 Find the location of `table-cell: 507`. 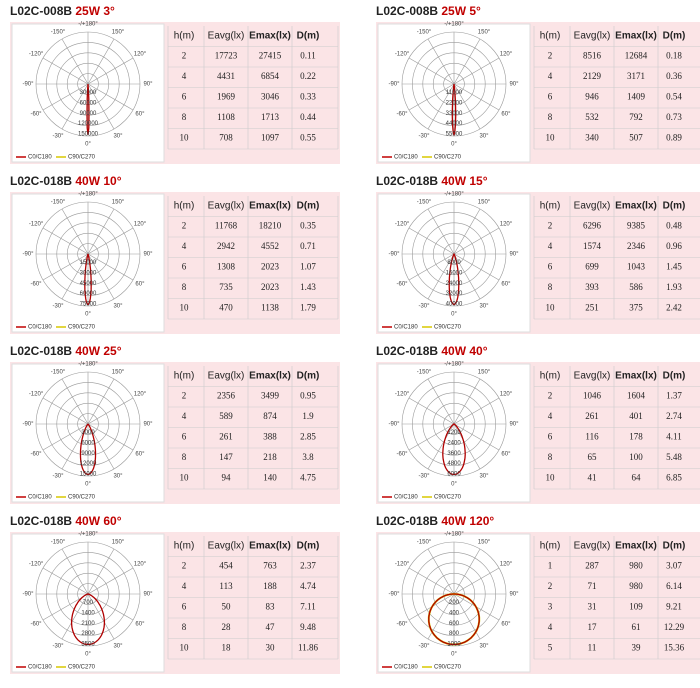

table-cell: 507 is located at coordinates (636, 138).